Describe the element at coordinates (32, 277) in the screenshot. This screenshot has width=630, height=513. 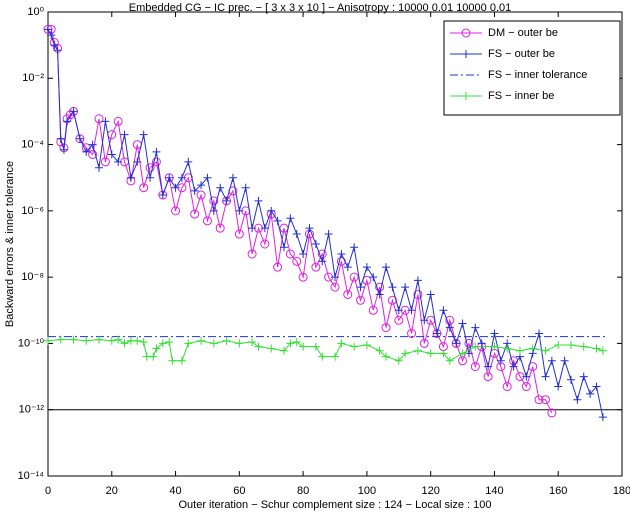
I see `y-tick-label: 10⁻⁸` at that location.